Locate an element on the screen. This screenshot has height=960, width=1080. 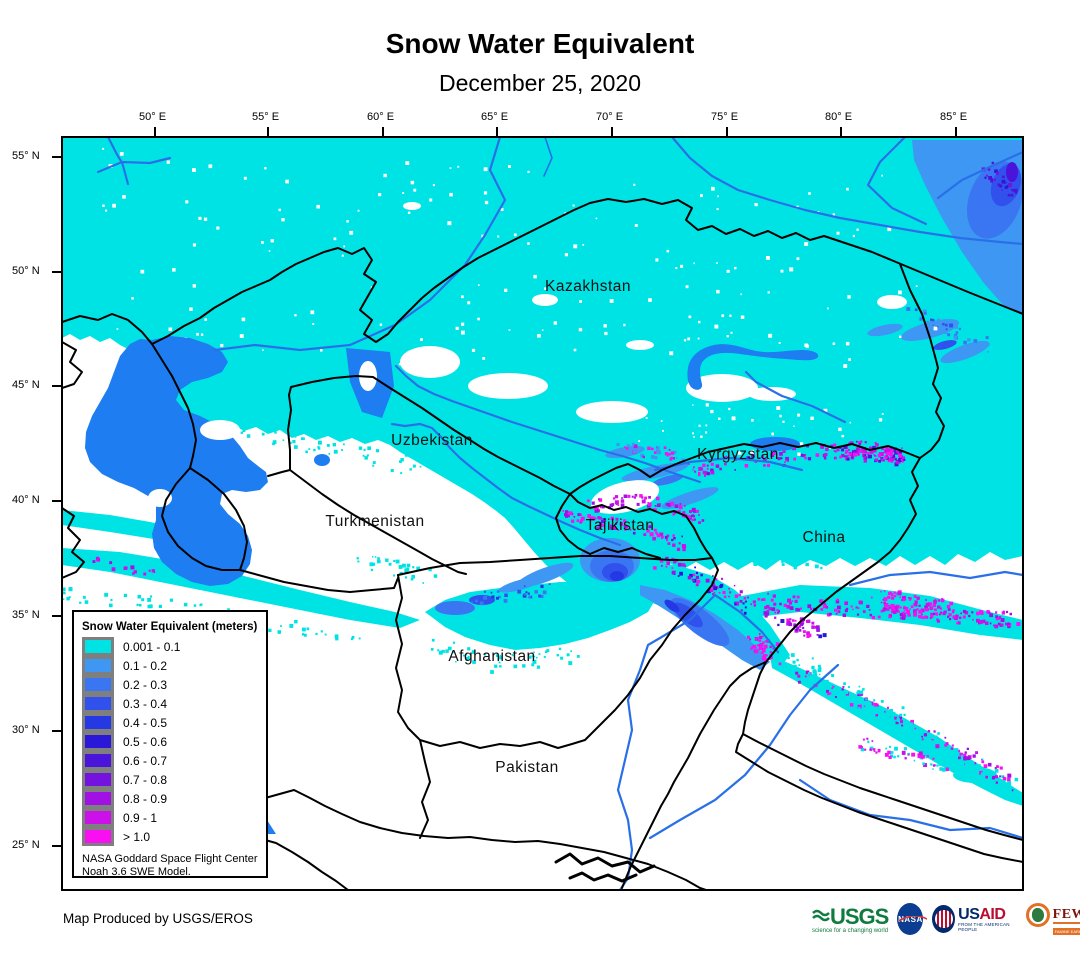
longitude-tick-label: 70° E is located at coordinates (610, 117).